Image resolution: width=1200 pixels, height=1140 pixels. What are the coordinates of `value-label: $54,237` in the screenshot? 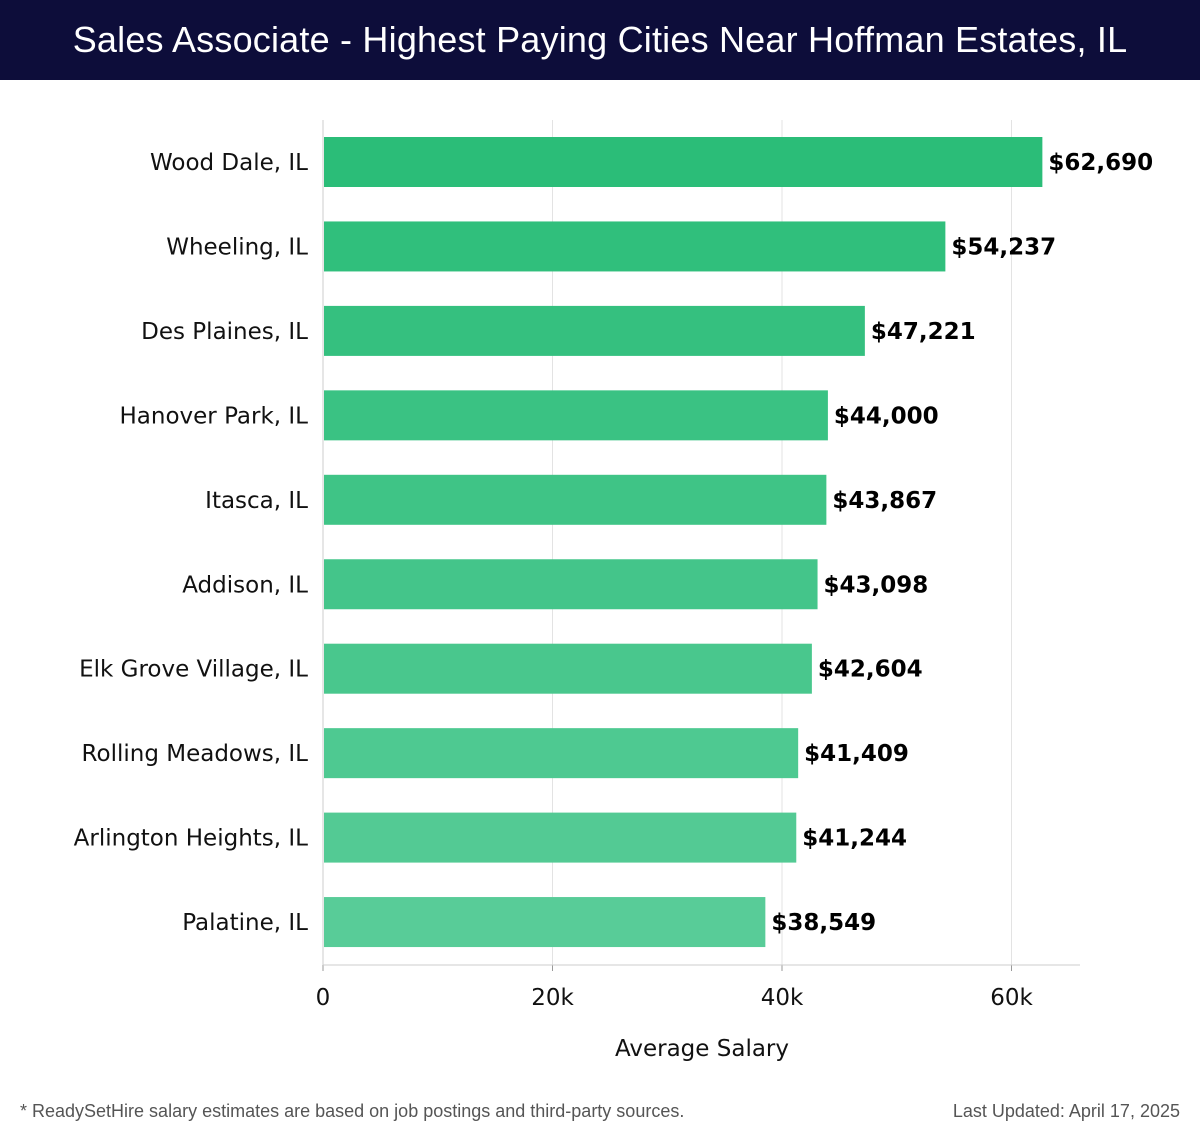 It's located at (1003, 247).